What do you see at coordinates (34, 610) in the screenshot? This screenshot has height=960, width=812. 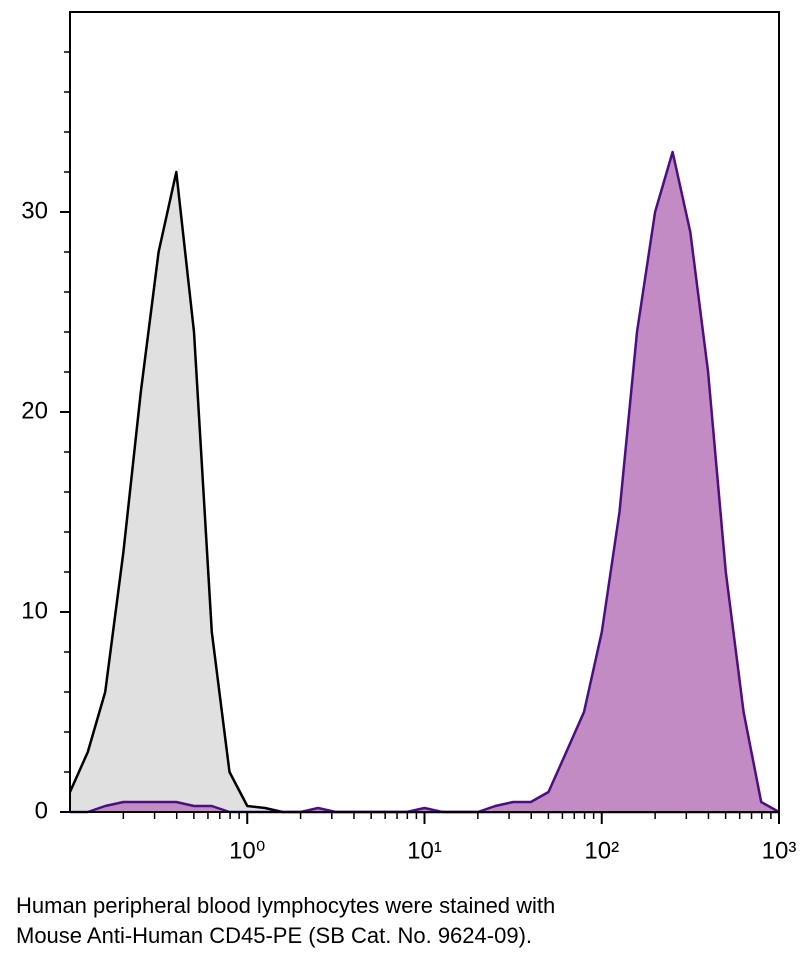 I see `y-tick-label: 10` at bounding box center [34, 610].